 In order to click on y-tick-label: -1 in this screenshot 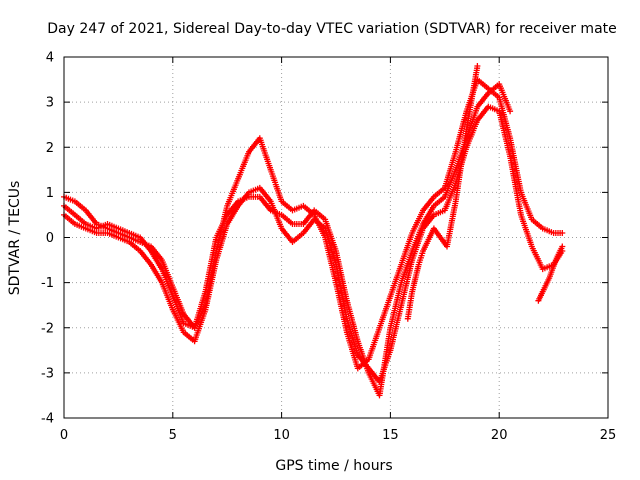, I will do `click(47, 283)`.